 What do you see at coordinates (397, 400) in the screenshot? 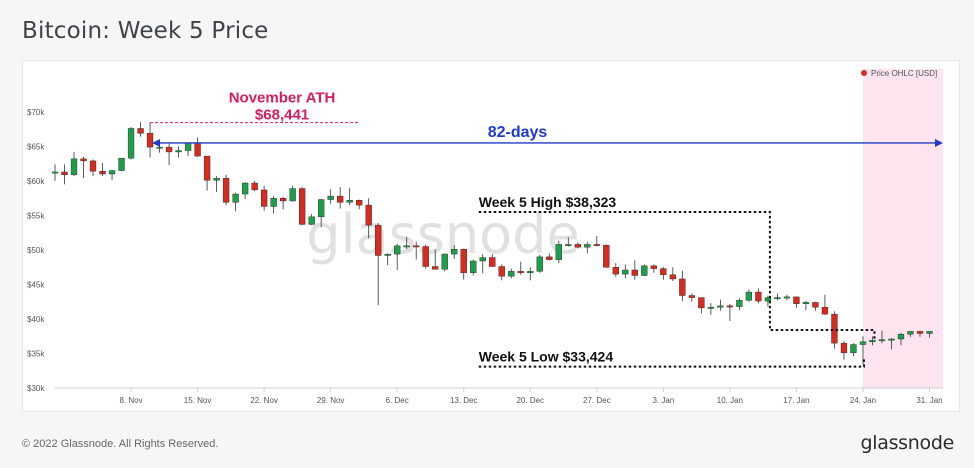
I see `x-tick-label: 6. Dec` at bounding box center [397, 400].